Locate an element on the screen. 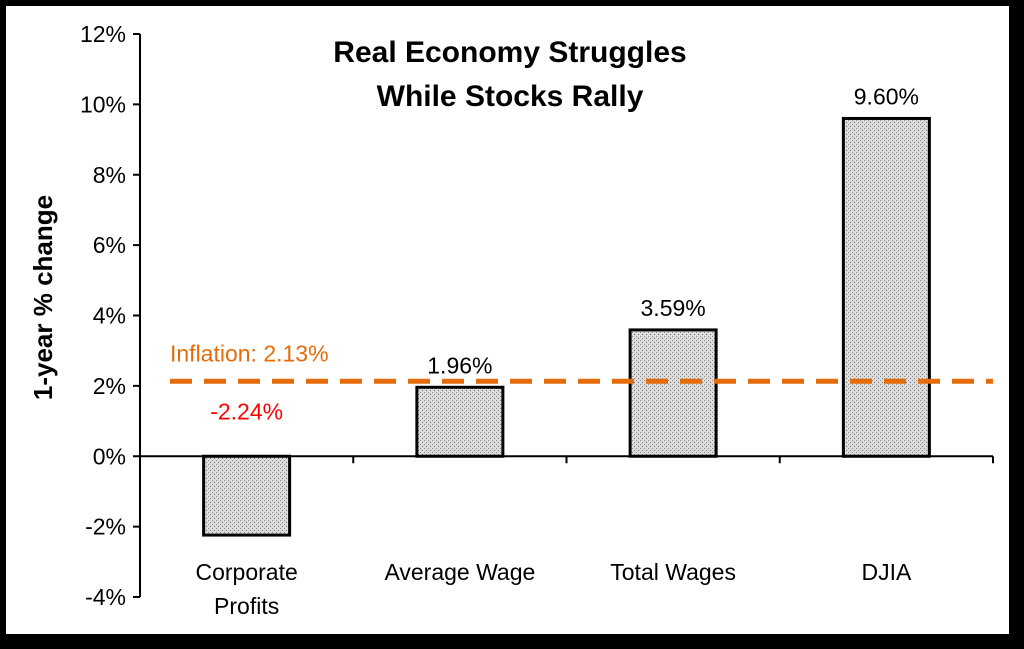 This screenshot has width=1024, height=649. y-tick-label: 10% is located at coordinates (103, 104).